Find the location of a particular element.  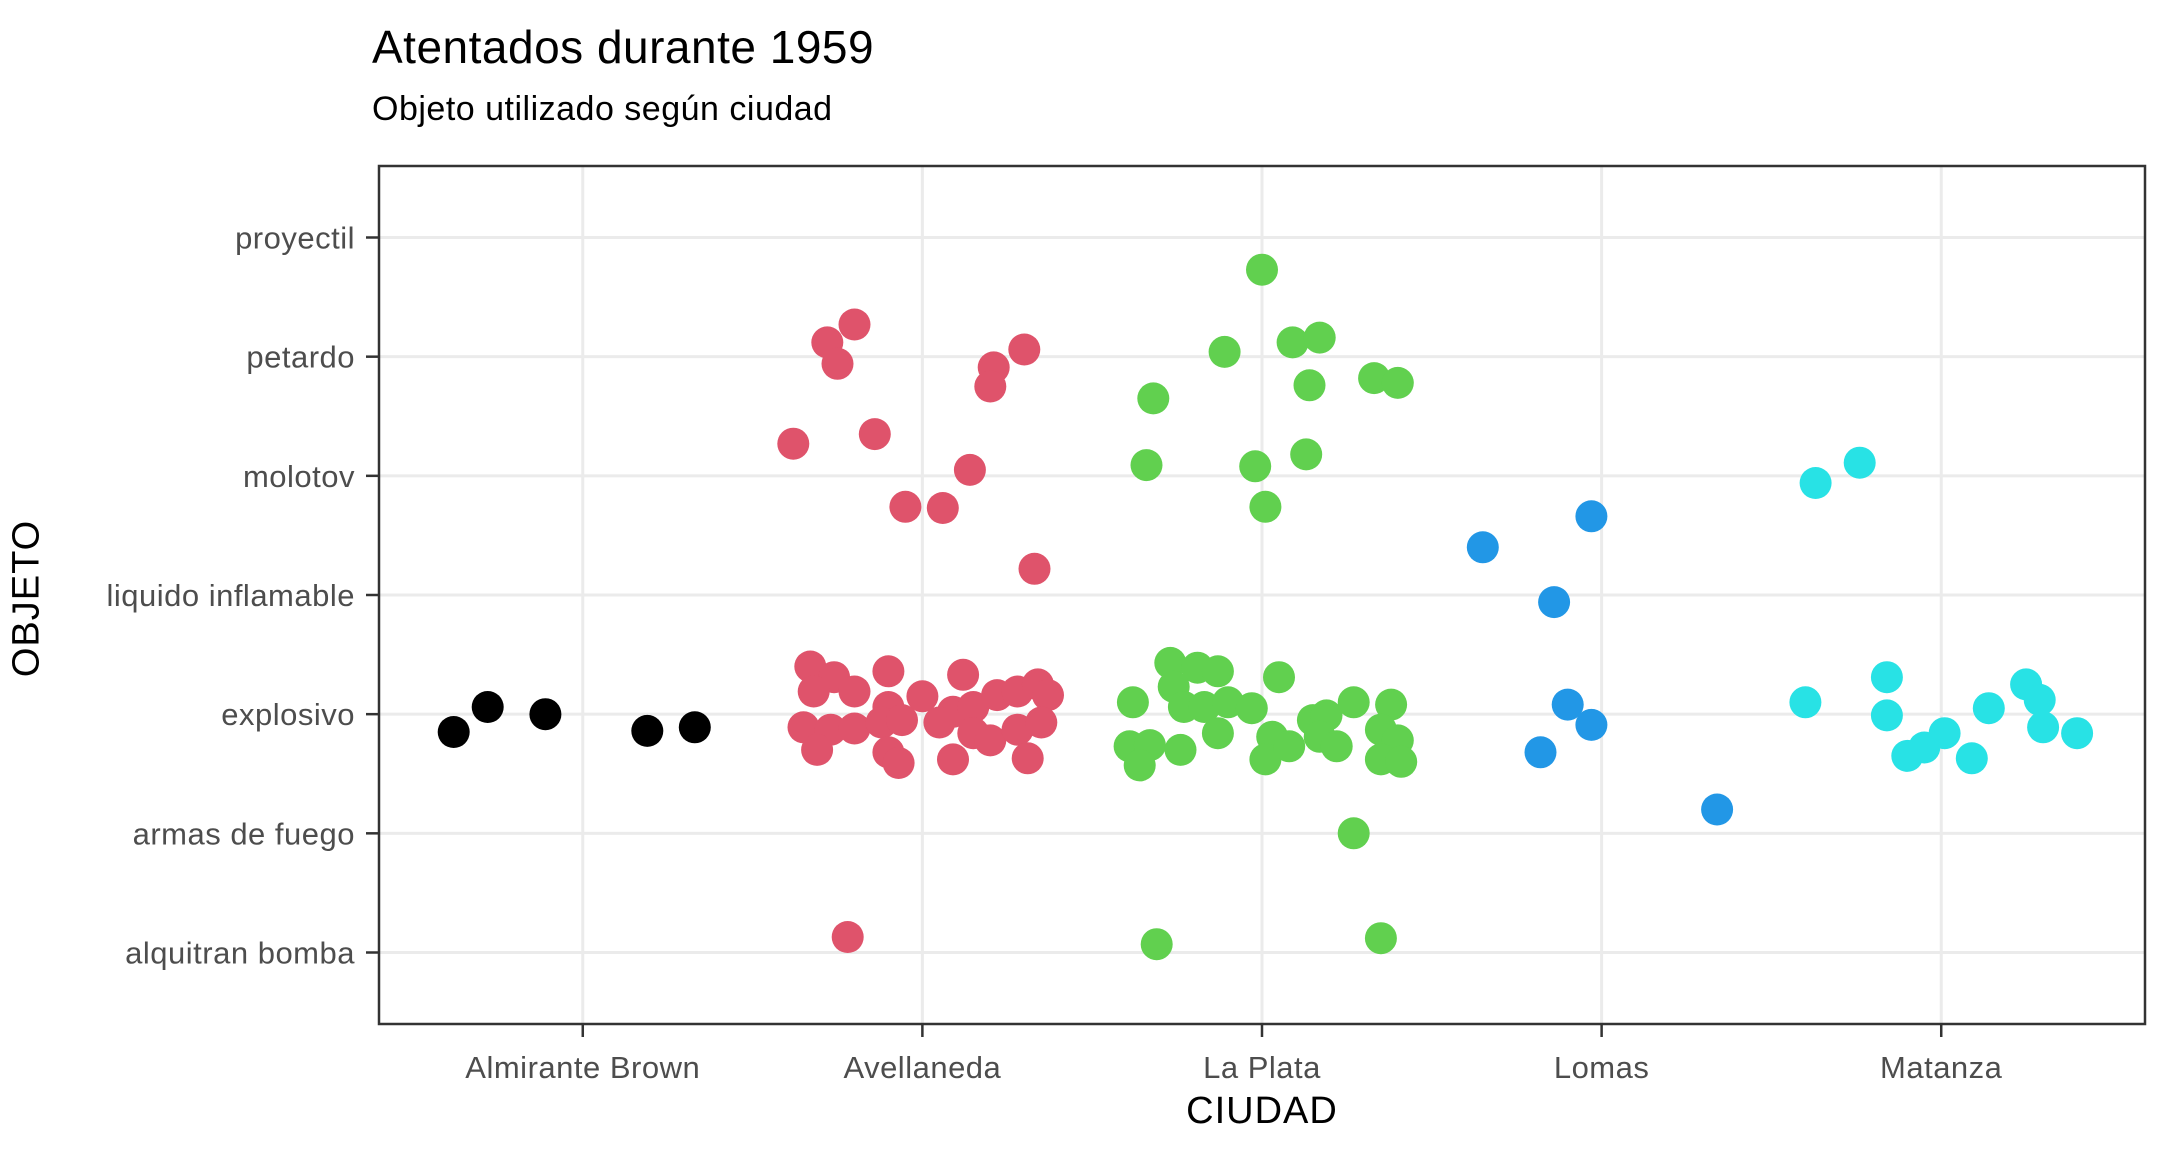

x-tick-label: Lomas is located at coordinates (1602, 1067).